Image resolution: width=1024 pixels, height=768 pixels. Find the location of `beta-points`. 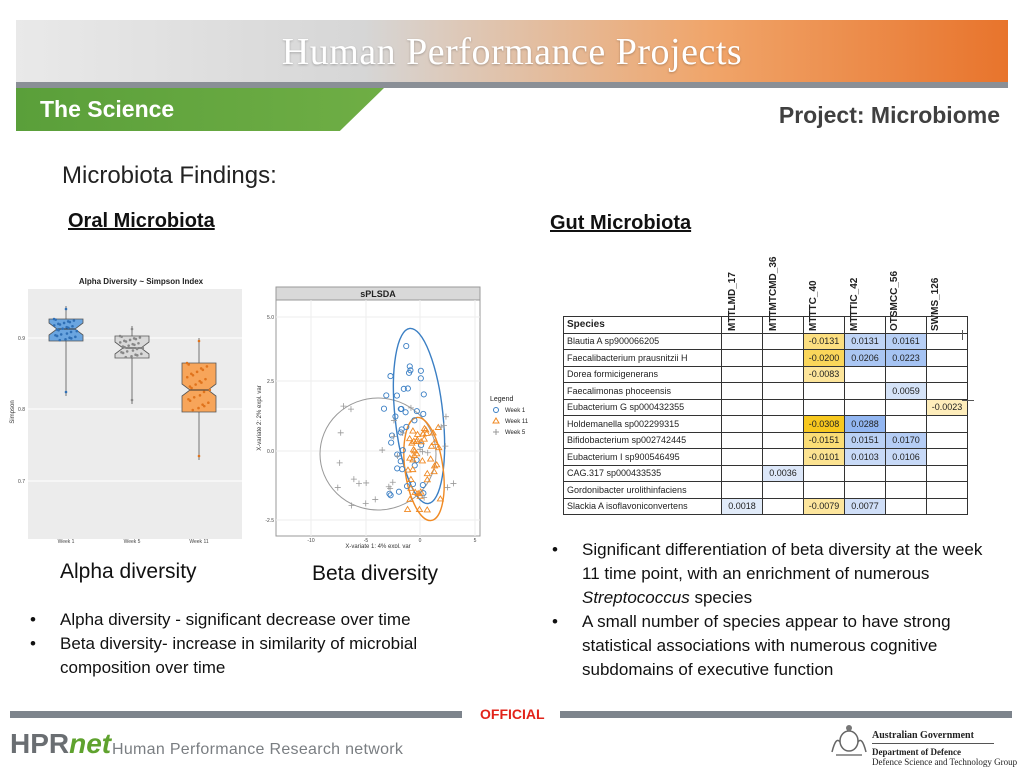

beta-points is located at coordinates (395, 427).